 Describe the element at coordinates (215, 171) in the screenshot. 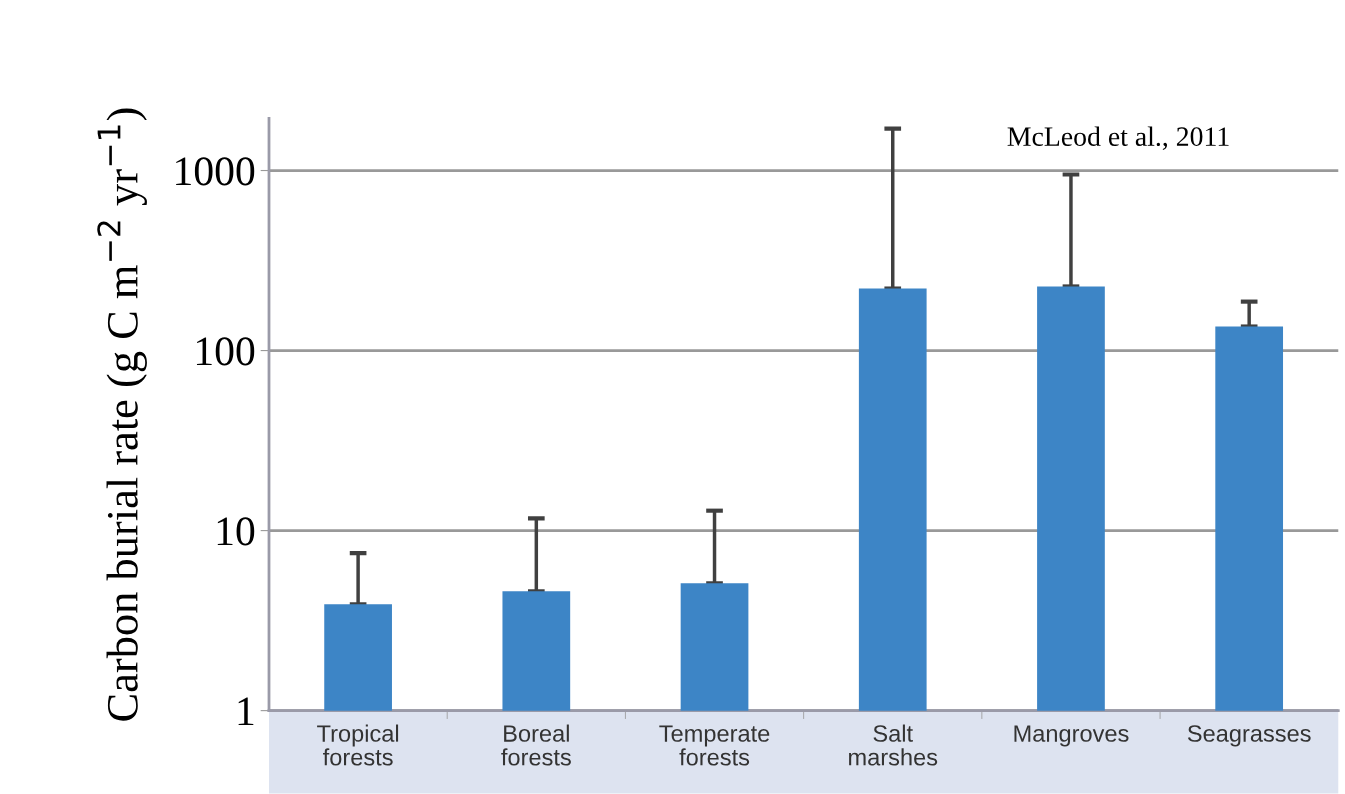

I see `y-tick-label: 1000` at that location.